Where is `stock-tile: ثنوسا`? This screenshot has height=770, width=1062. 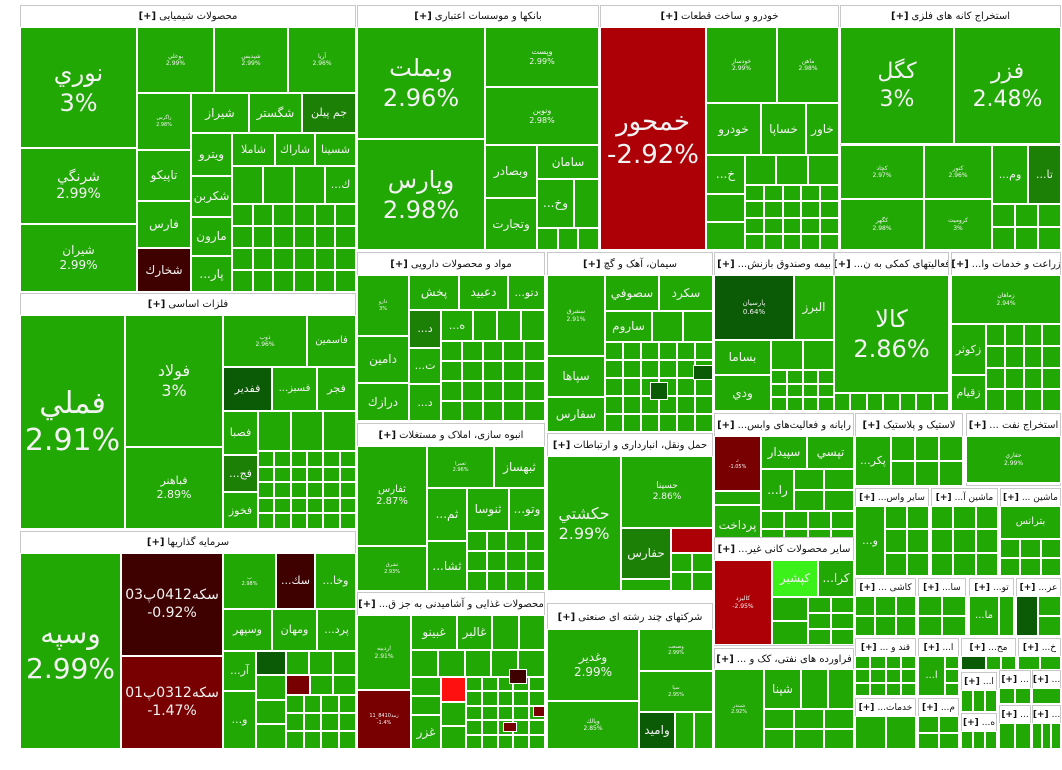 stock-tile: ثنوسا is located at coordinates (488, 509).